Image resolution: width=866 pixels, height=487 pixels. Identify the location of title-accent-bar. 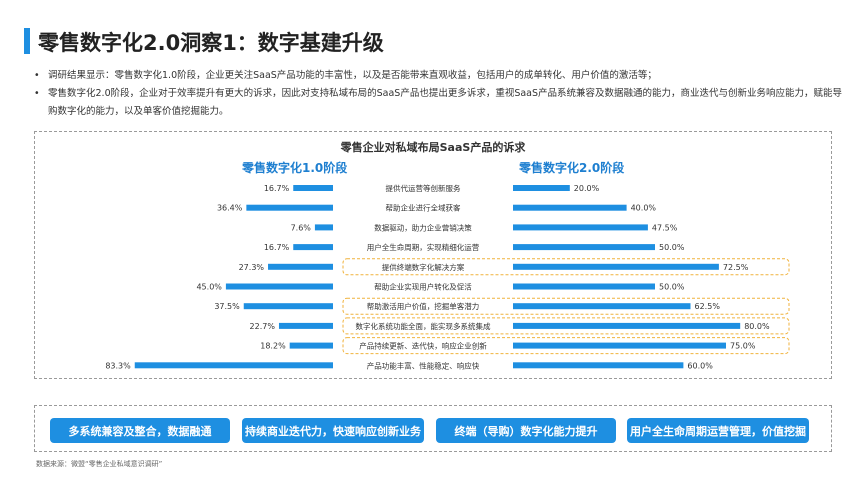
(27, 41).